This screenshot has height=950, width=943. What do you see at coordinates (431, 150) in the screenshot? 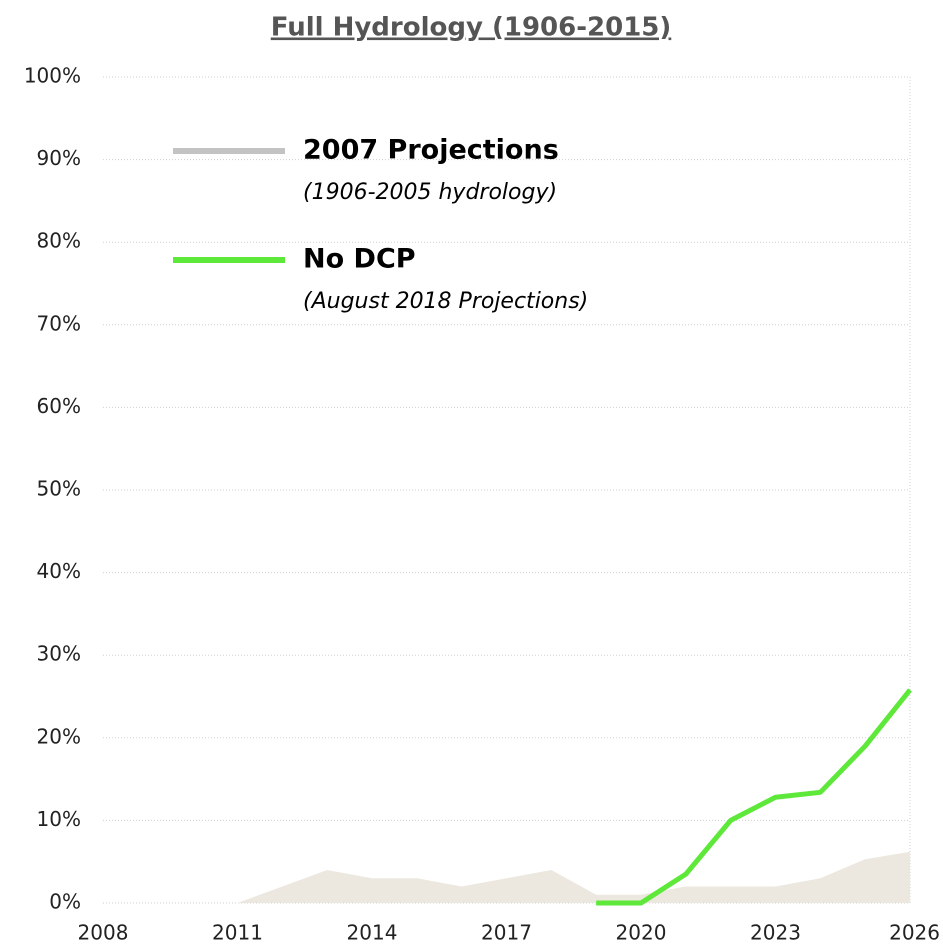
I see `legend-label: 2007 Projections` at bounding box center [431, 150].